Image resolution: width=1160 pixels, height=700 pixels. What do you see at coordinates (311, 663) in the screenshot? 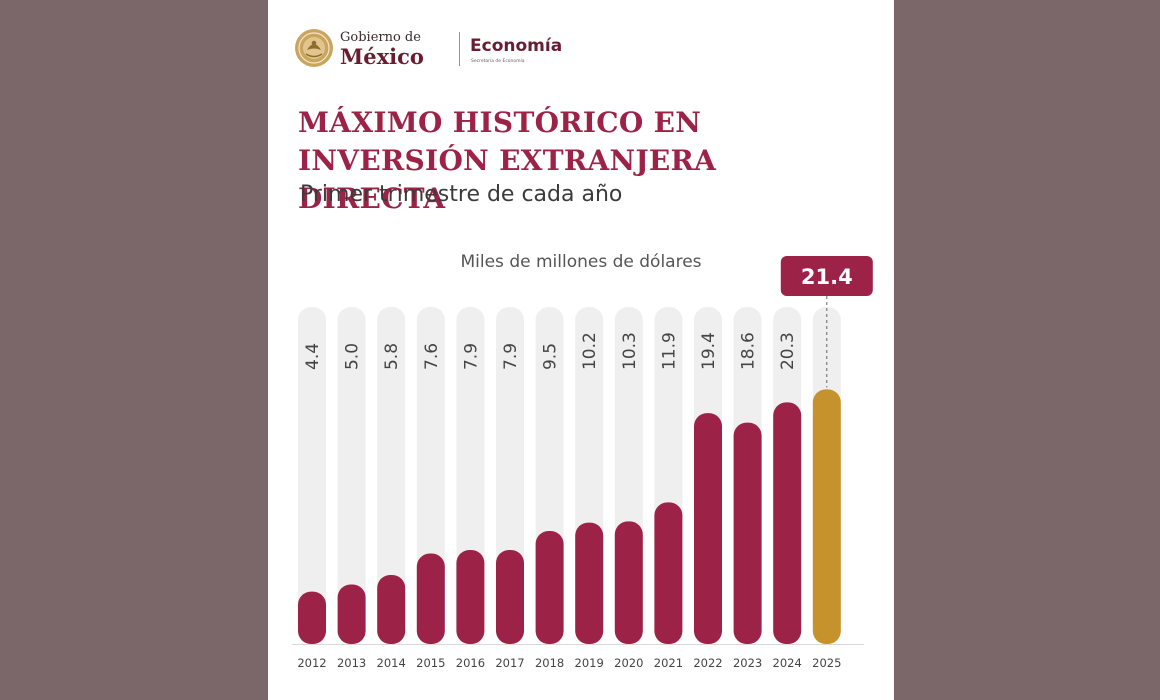
I see `x-tick-label: 2012` at bounding box center [311, 663].